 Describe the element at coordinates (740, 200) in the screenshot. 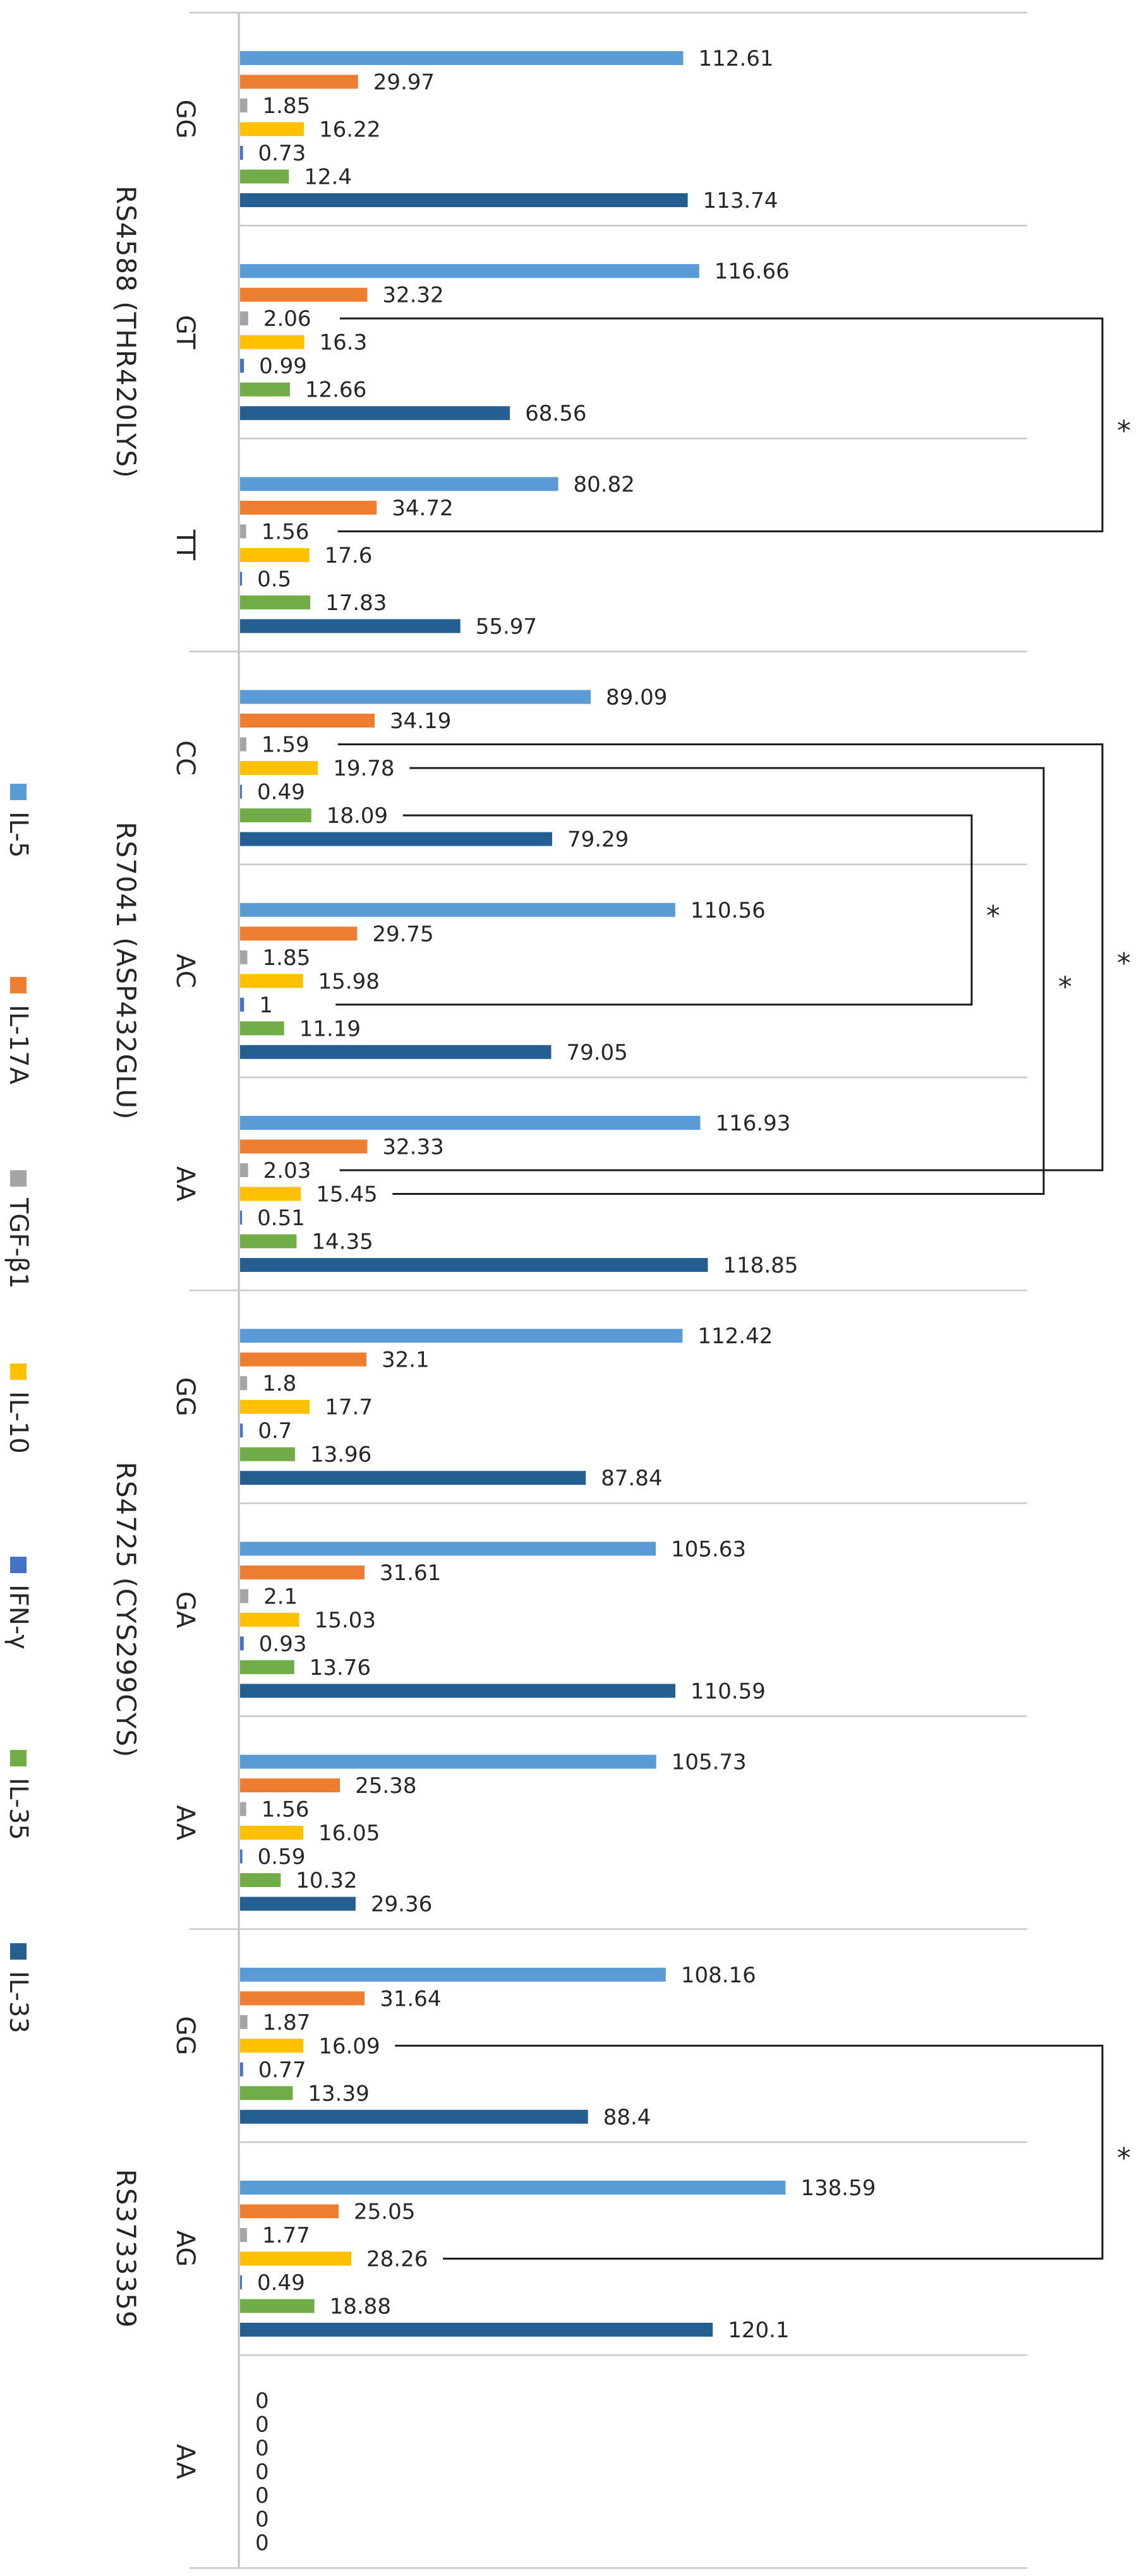

I see `data-label: 113.74` at that location.